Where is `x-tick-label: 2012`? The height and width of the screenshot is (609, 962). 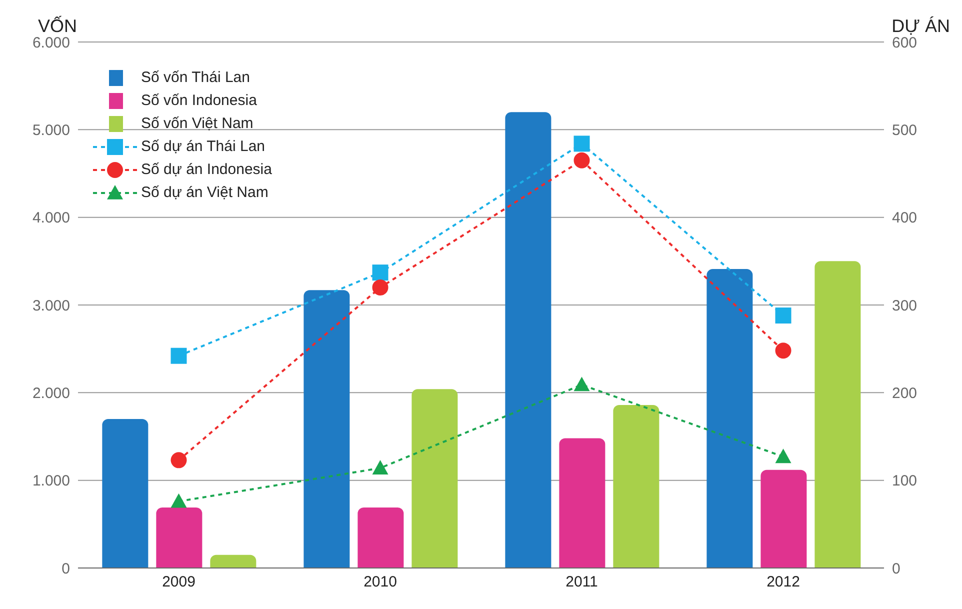 x-tick-label: 2012 is located at coordinates (783, 582).